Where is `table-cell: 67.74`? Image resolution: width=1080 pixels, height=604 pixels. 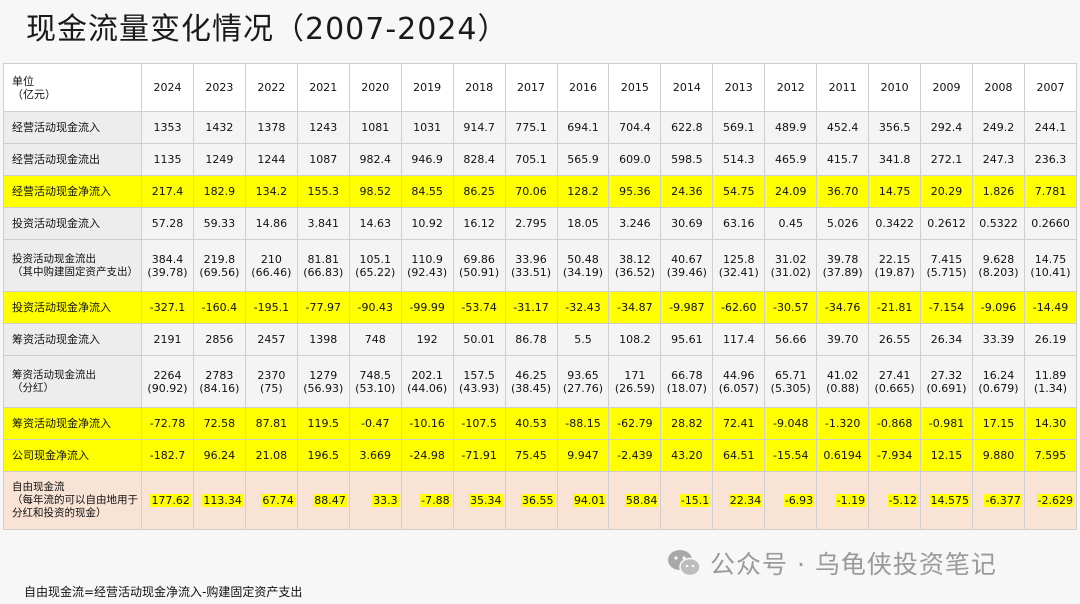
table-cell: 67.74 is located at coordinates (271, 500).